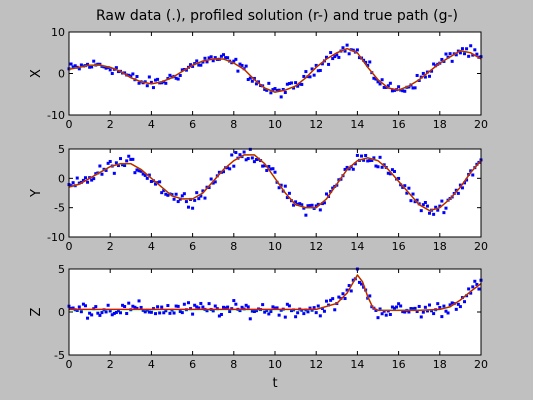  Describe the element at coordinates (275, 183) in the screenshot. I see `profiled-solution-line` at that location.